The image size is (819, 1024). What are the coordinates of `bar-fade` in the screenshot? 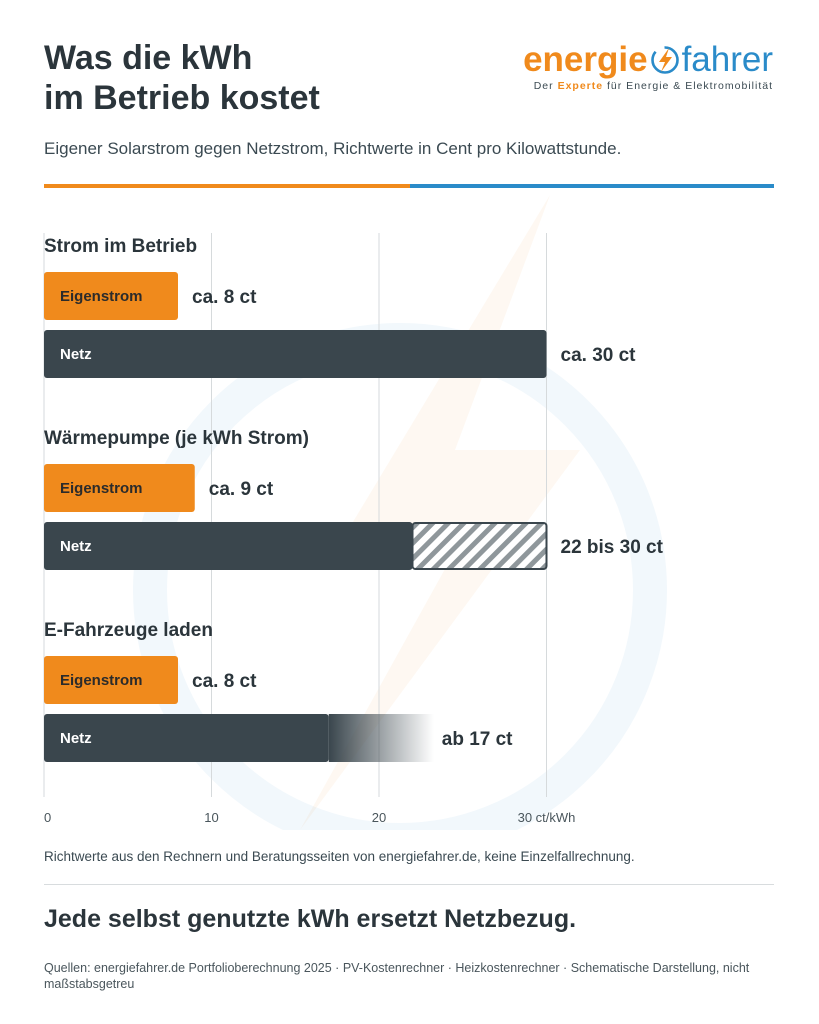 It's located at (381, 738).